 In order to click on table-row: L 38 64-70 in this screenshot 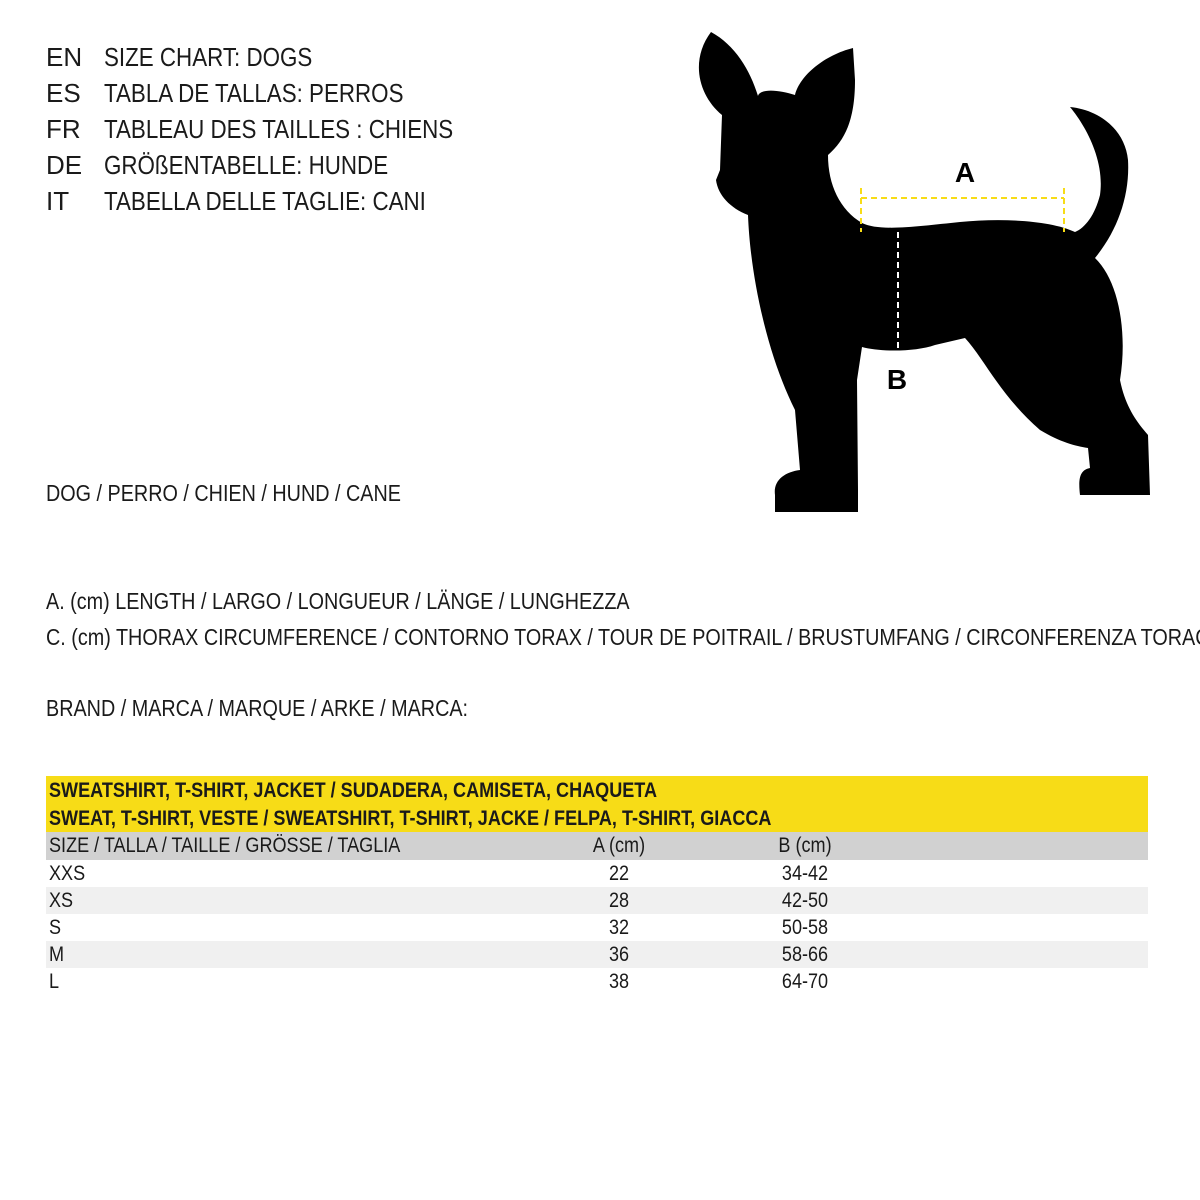, I will do `click(439, 981)`.